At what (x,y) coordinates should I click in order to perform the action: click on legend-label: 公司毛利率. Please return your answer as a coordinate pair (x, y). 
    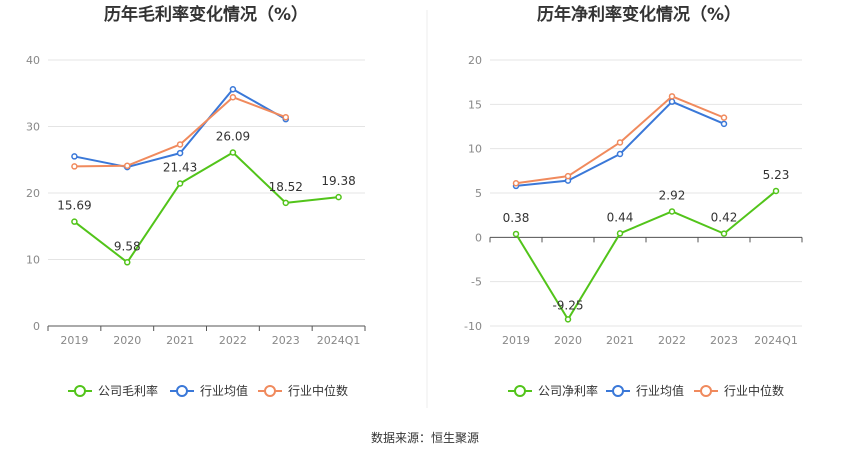
    Looking at the image, I should click on (128, 390).